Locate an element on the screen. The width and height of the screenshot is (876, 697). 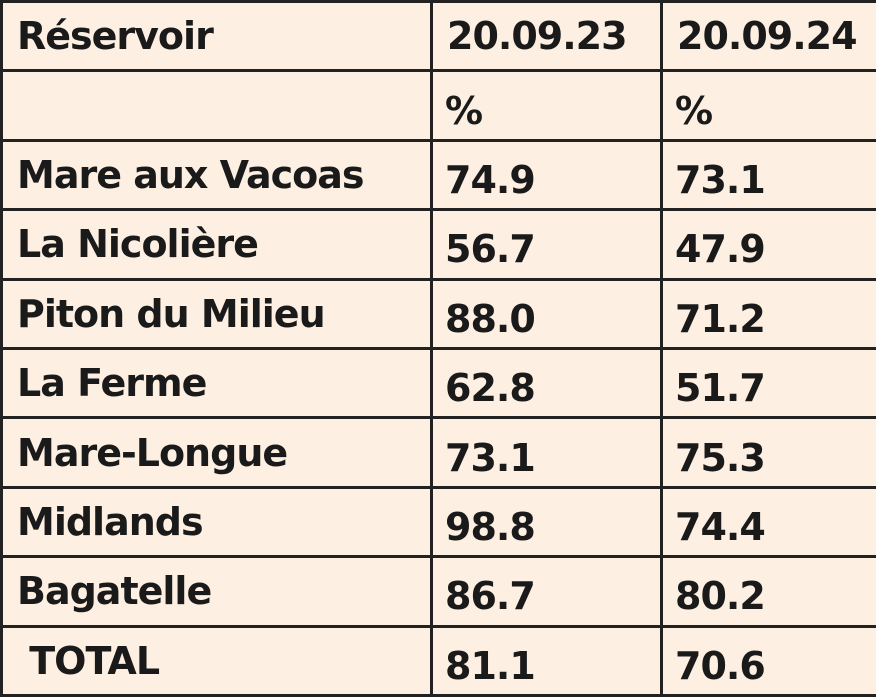
data-row: Bagatelle 86.7 80.2 is located at coordinates (438, 591).